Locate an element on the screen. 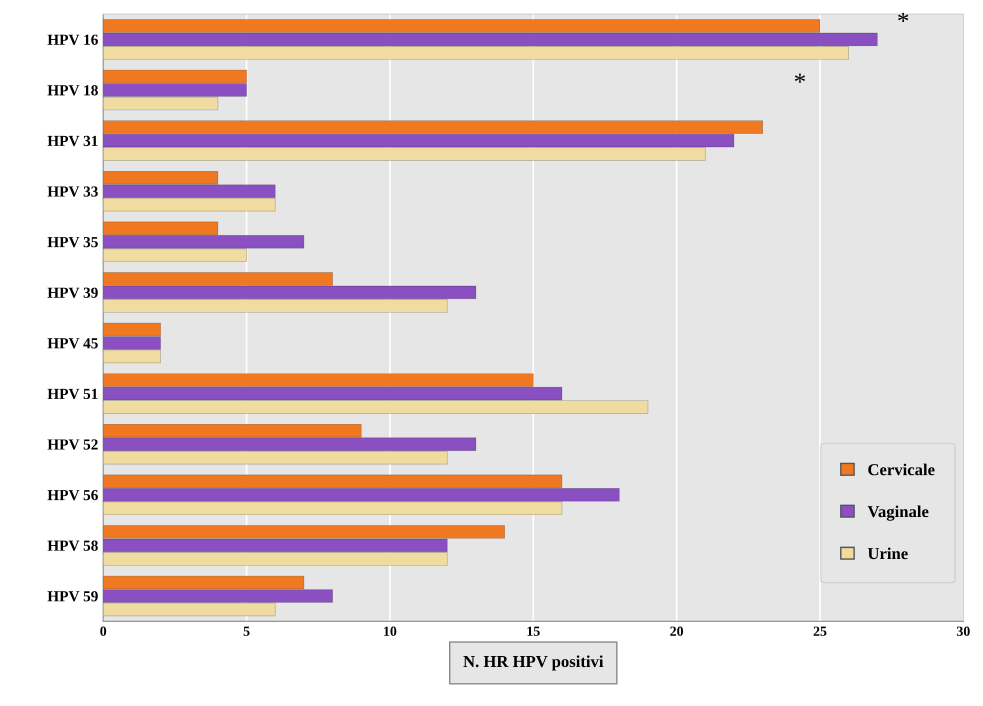 The image size is (983, 706). x-tick-label: 0 is located at coordinates (103, 631).